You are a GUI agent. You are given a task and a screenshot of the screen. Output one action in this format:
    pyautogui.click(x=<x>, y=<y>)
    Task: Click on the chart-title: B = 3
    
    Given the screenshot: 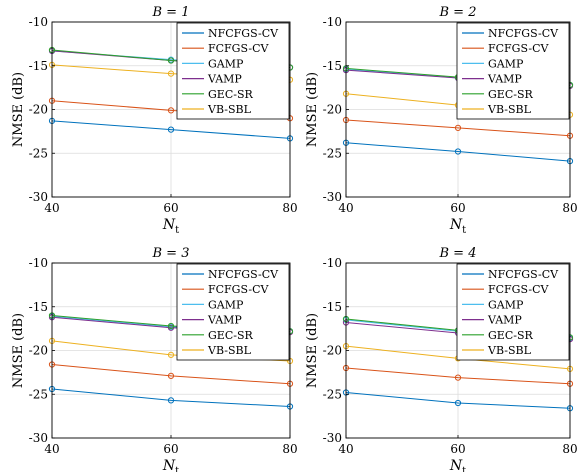 What is the action you would take?
    pyautogui.click(x=171, y=253)
    